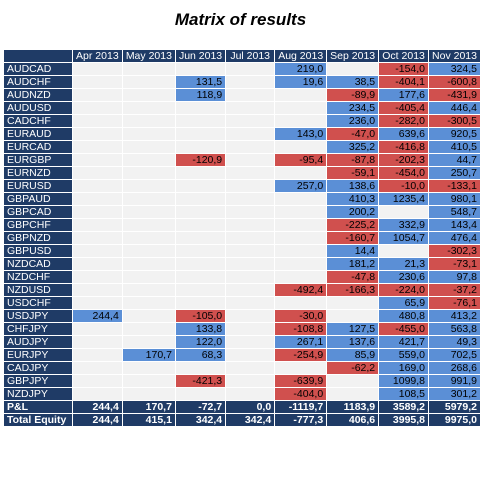 This screenshot has width=481, height=500. I want to click on matrix-cell: 14,4, so click(353, 251).